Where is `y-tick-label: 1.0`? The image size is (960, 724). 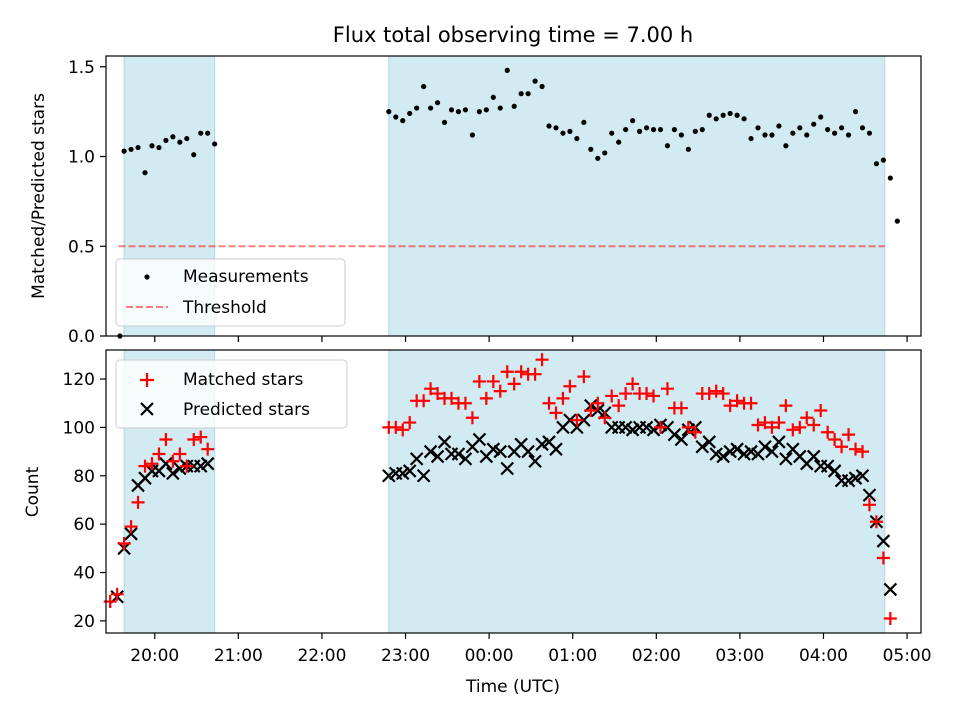
y-tick-label: 1.0 is located at coordinates (81, 158).